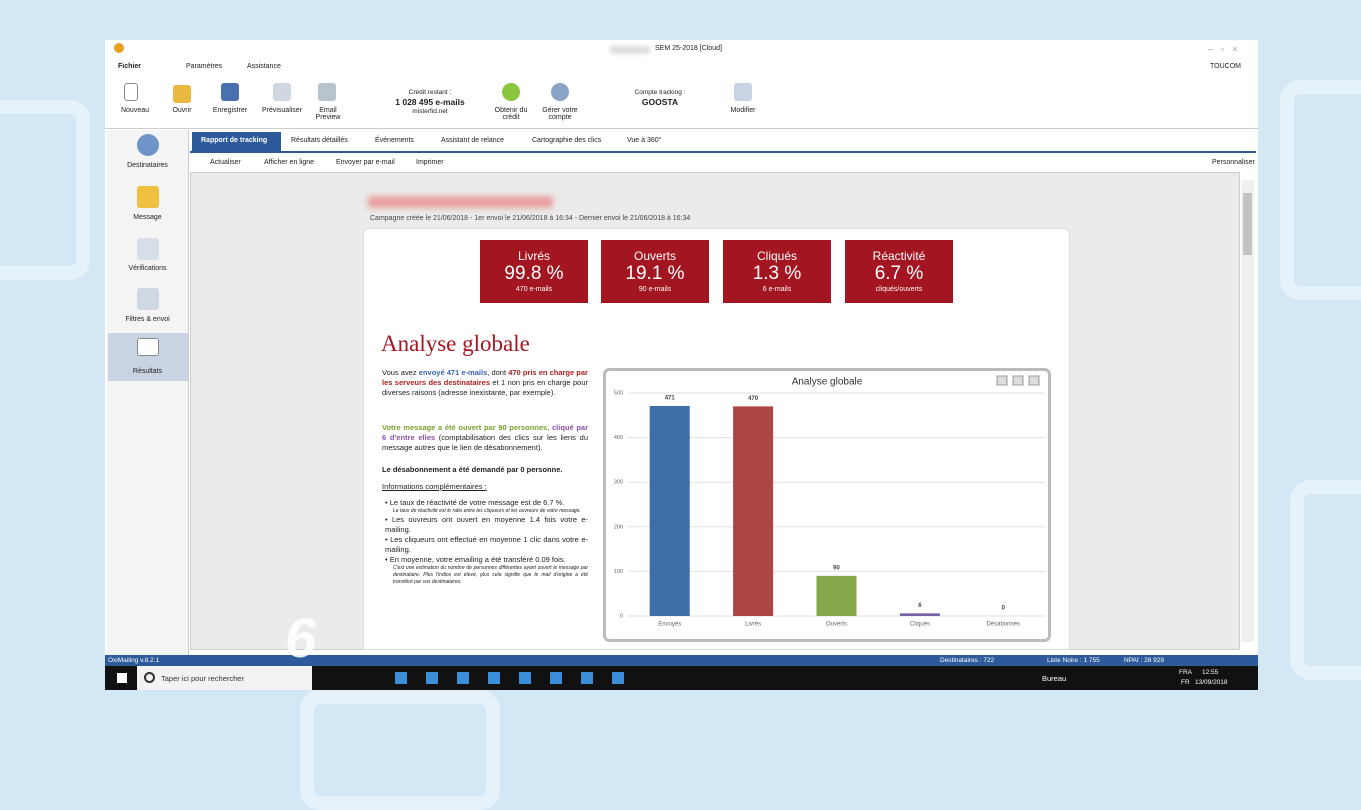 This screenshot has height=810, width=1361. What do you see at coordinates (498, 372) in the screenshot?
I see `text: , dont` at bounding box center [498, 372].